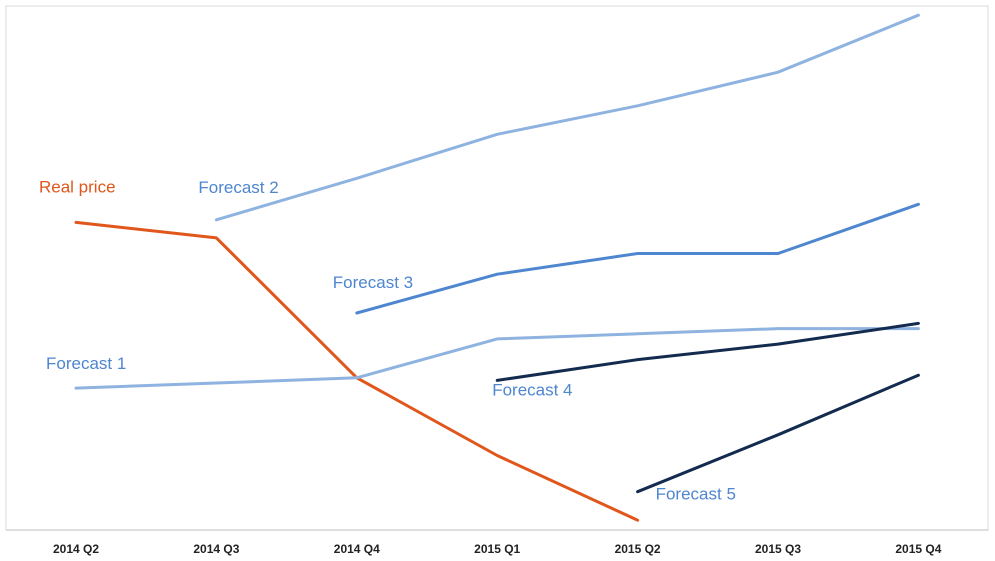 Image resolution: width=995 pixels, height=561 pixels. Describe the element at coordinates (778, 549) in the screenshot. I see `x-tick-label: 2015 Q3` at that location.